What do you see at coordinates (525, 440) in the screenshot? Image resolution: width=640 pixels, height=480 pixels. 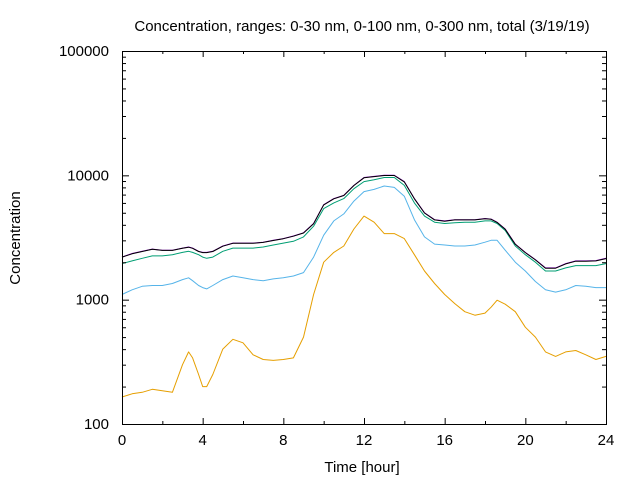 I see `x-tick-label: 20` at bounding box center [525, 440].